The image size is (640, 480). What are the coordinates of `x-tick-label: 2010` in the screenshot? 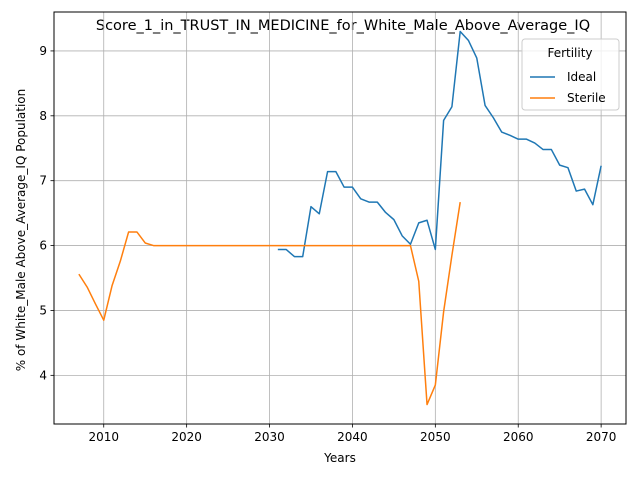 It's located at (103, 437).